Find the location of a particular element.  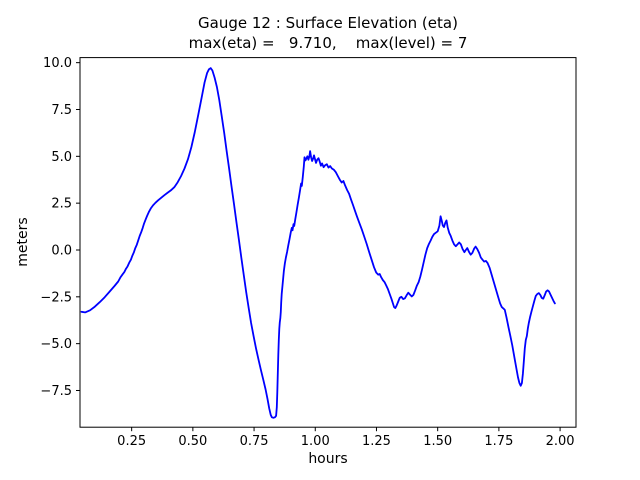

y-tick-label: 7.5 is located at coordinates (61, 110).